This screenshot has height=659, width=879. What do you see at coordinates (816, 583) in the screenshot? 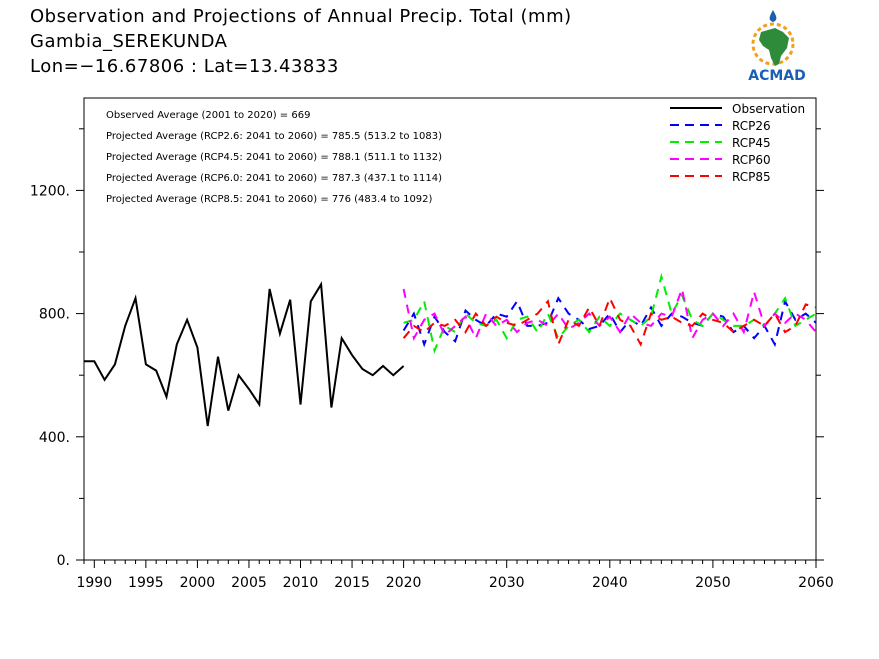
I see `x-tick-label: 2060` at bounding box center [816, 583].